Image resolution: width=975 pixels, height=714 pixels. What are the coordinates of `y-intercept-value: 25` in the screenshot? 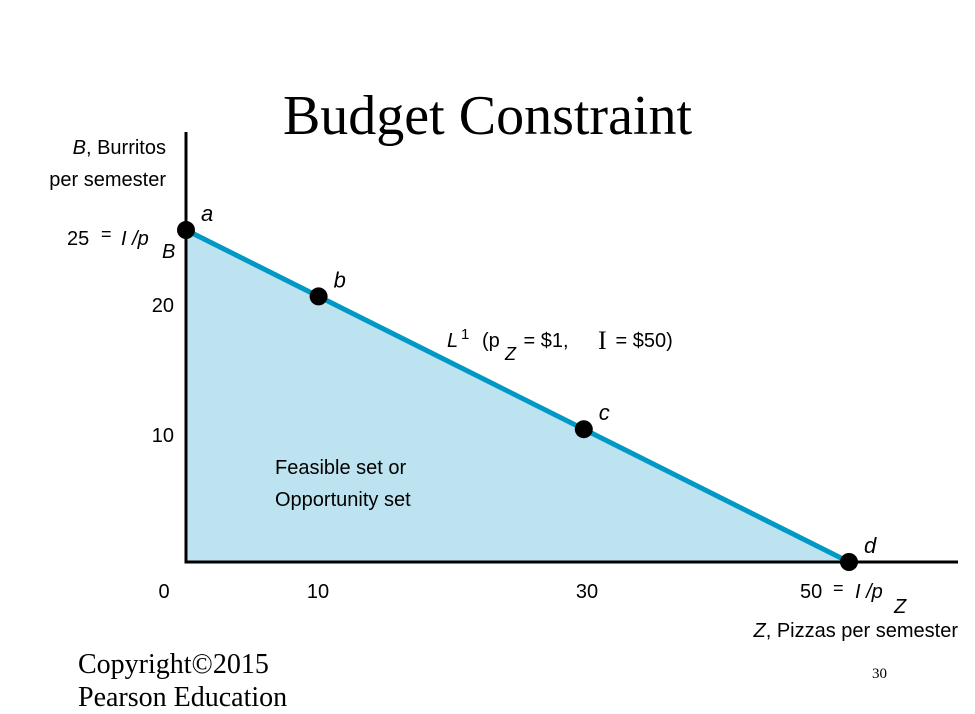 It's located at (78, 239).